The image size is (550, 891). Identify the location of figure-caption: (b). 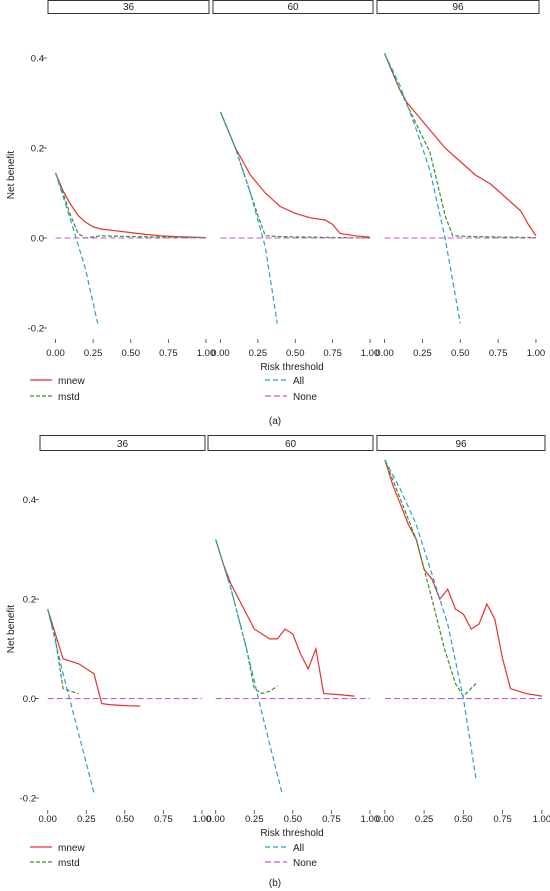
(275, 883).